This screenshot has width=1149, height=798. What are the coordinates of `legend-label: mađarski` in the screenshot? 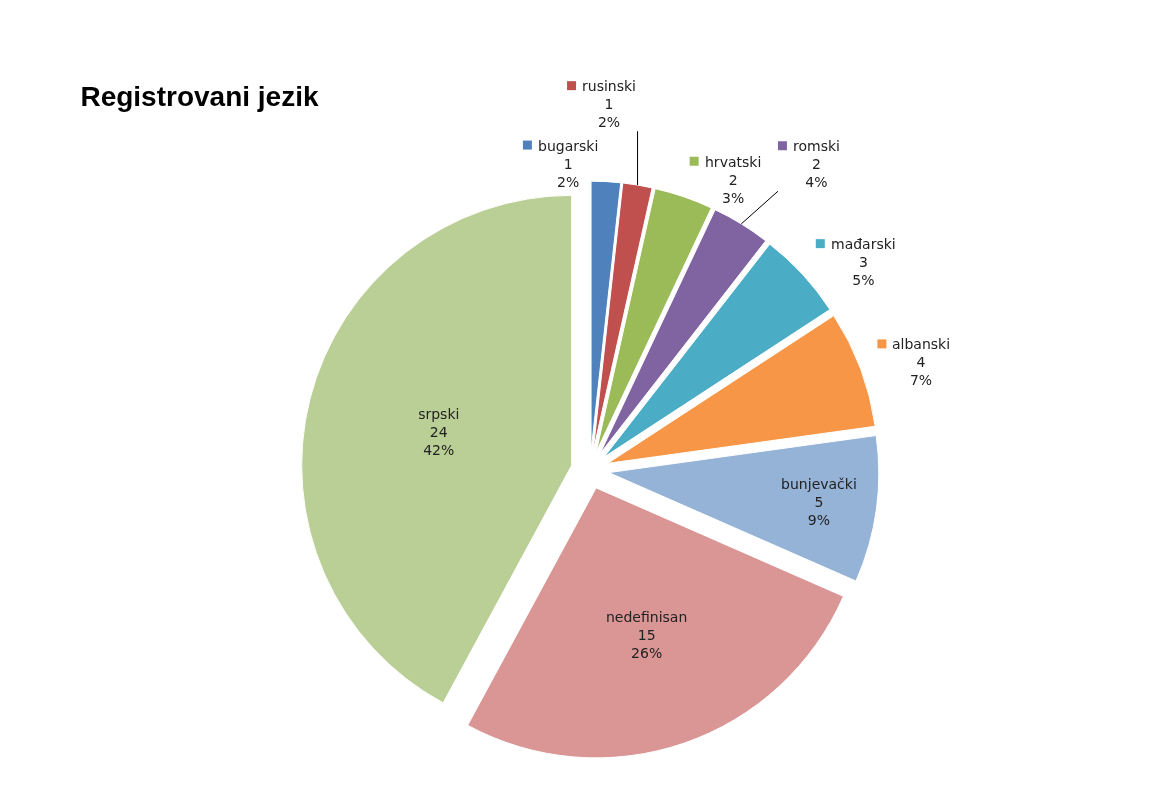 It's located at (863, 244).